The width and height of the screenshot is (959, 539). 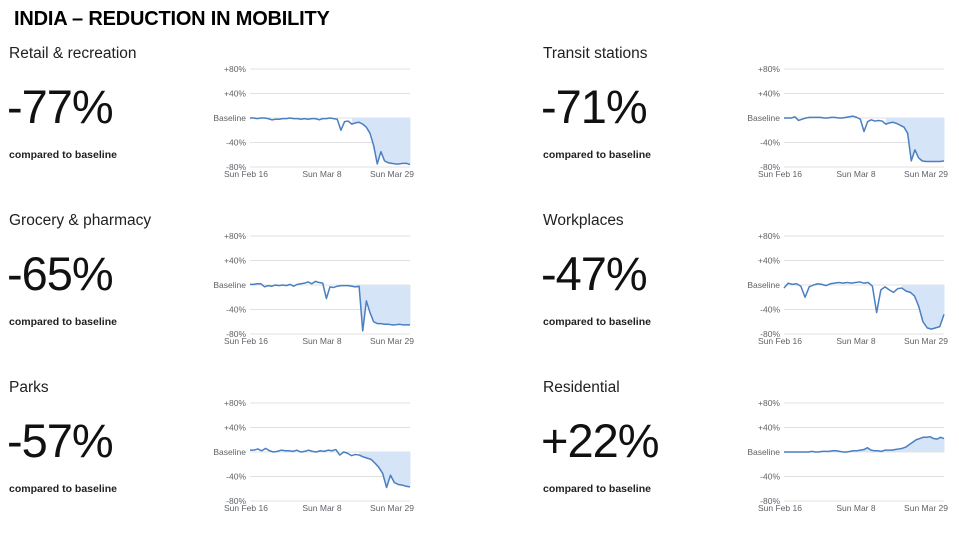 I want to click on category-title: Retail & recreation, so click(x=73, y=53).